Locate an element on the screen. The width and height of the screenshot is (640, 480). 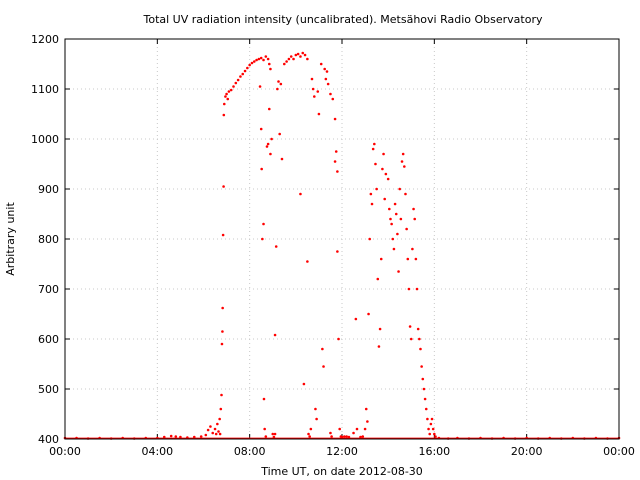
y-tick-label: 600 is located at coordinates (48, 339).